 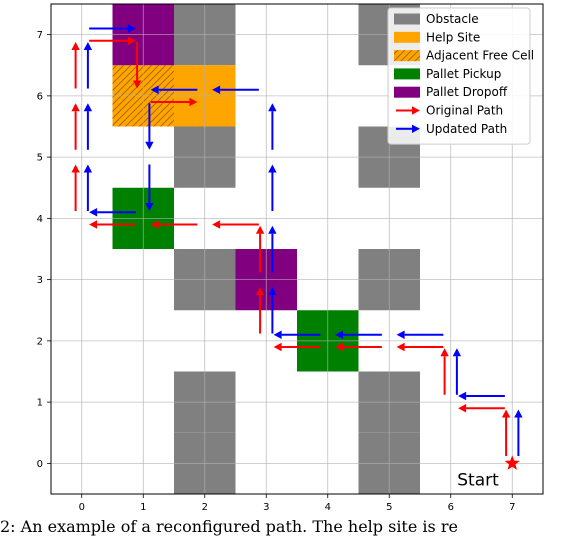 What do you see at coordinates (467, 92) in the screenshot?
I see `legend-label: Pallet Dropoff` at bounding box center [467, 92].